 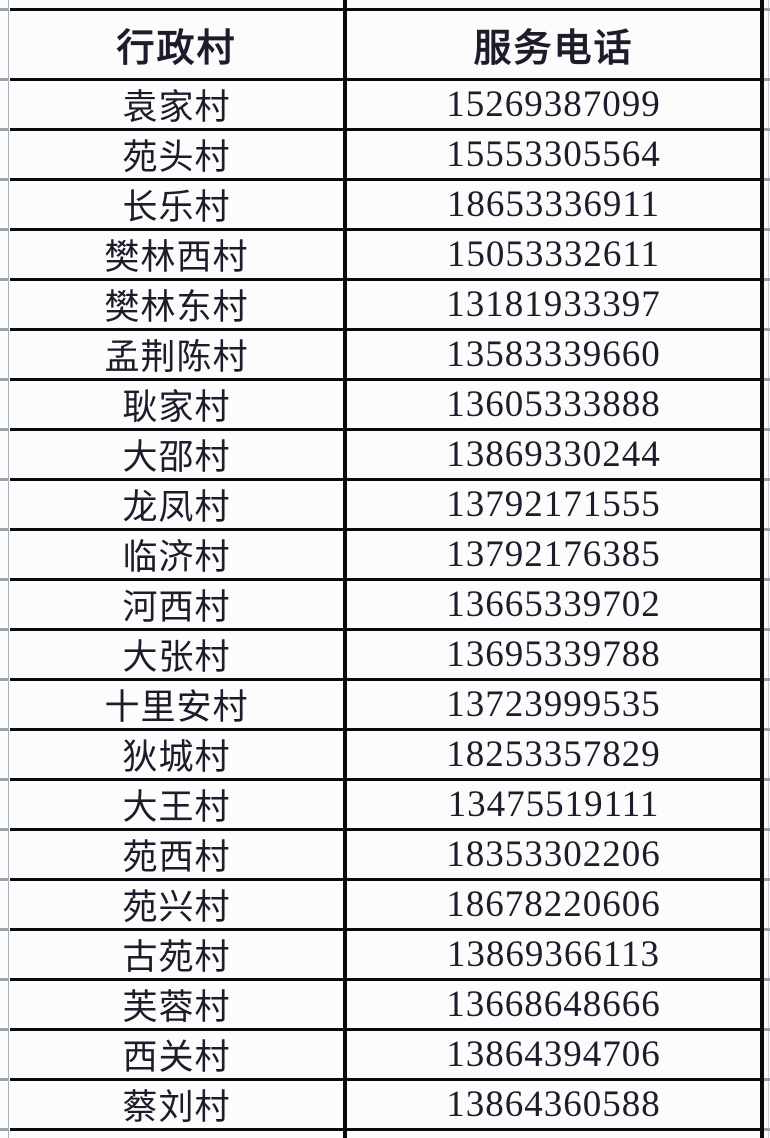 I want to click on table-row: 长乐村 18653336911, so click(x=385, y=203).